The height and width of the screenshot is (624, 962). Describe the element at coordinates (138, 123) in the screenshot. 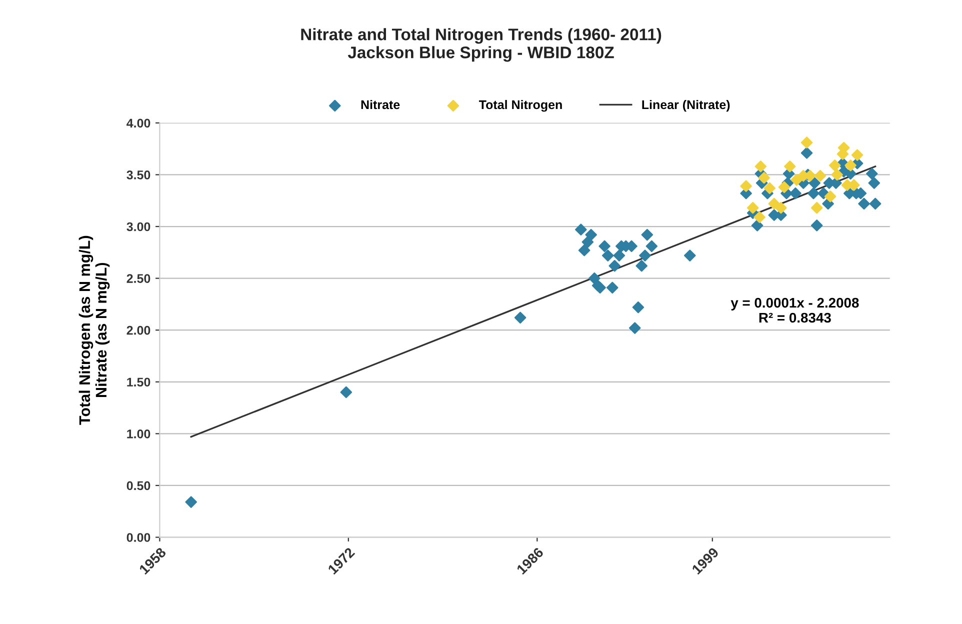

I see `y-tick-label: 4.00` at that location.